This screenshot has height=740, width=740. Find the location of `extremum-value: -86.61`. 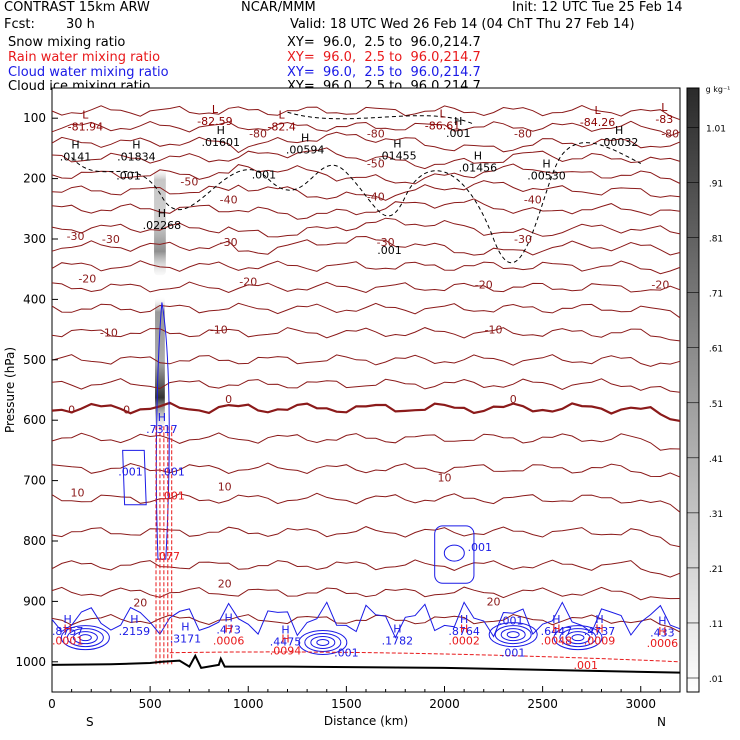

extremum-value: -86.61 is located at coordinates (442, 125).